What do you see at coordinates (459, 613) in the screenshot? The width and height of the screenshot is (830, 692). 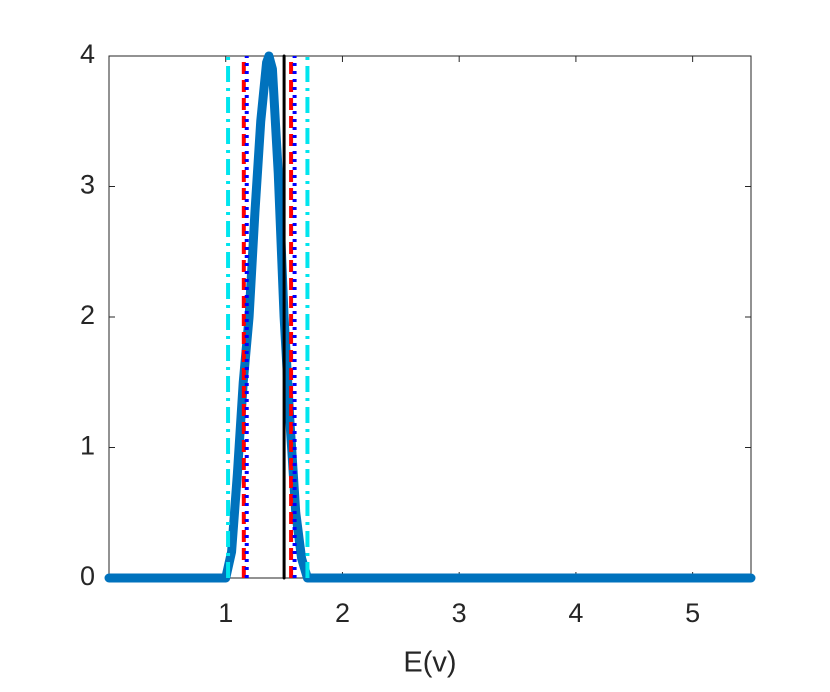 I see `x-tick-label: 3` at bounding box center [459, 613].